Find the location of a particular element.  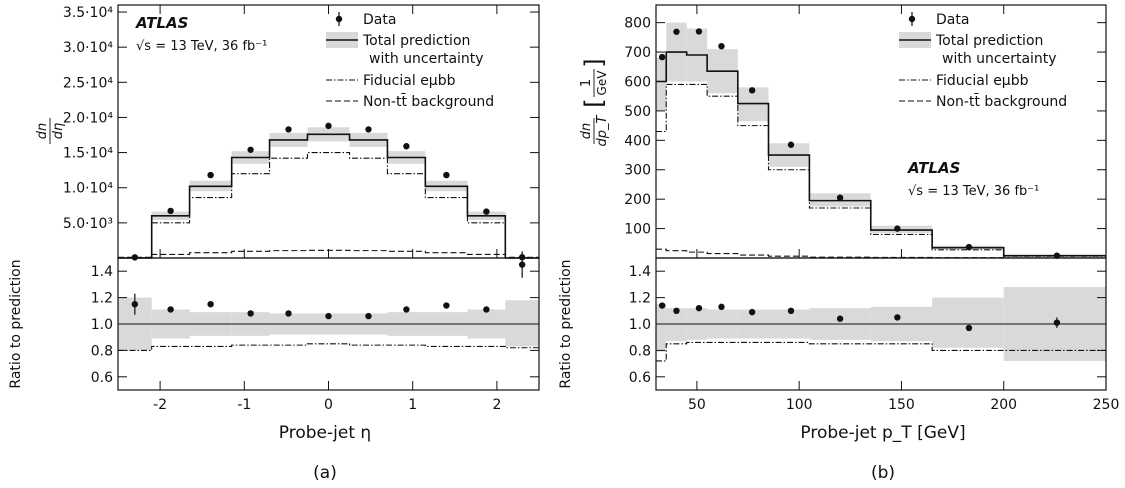

x-axis-label: Probe-jet η is located at coordinates (325, 433).